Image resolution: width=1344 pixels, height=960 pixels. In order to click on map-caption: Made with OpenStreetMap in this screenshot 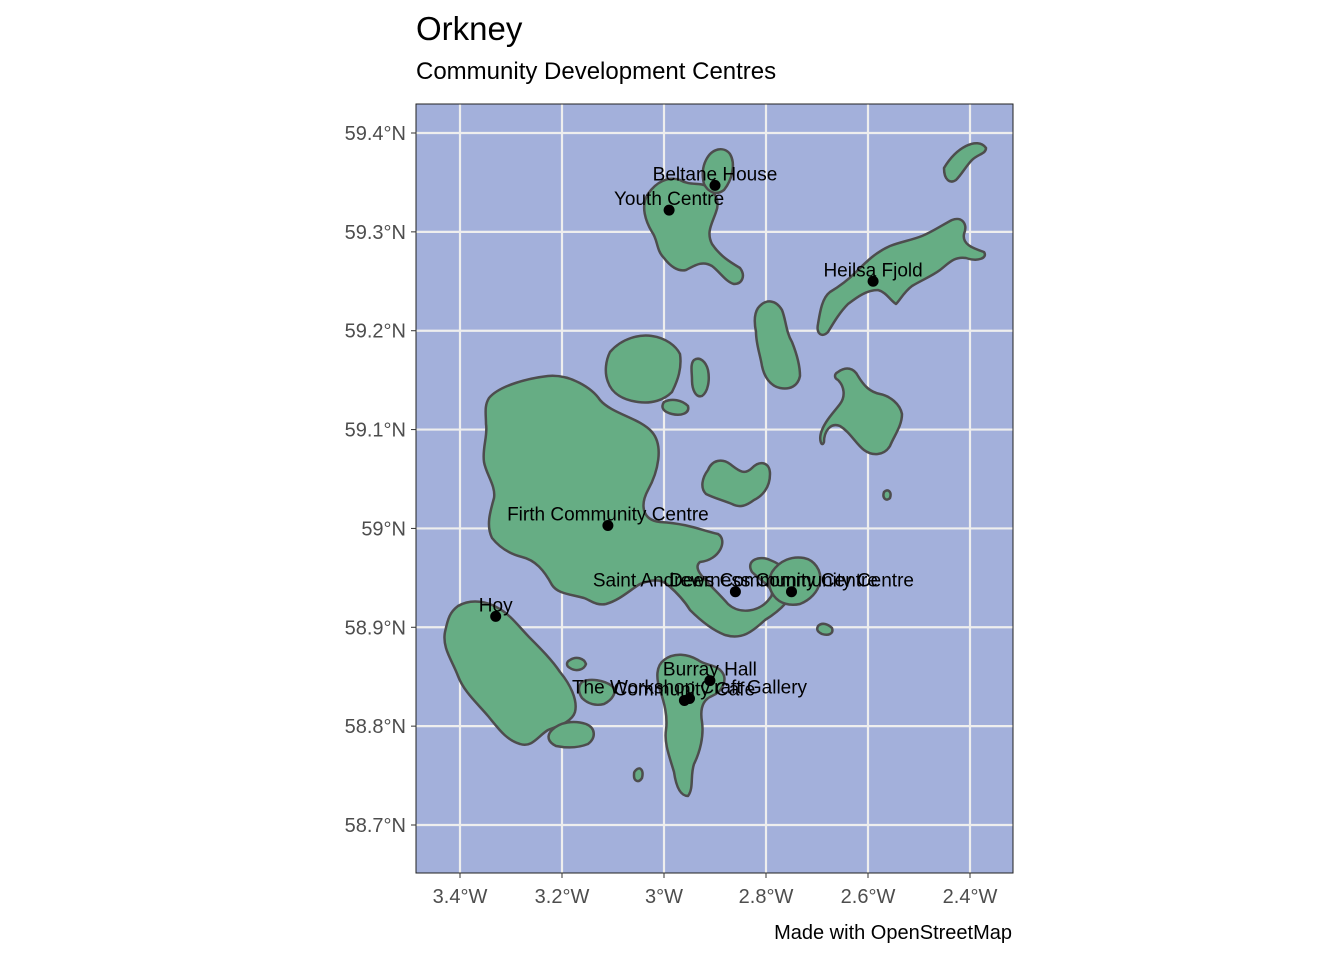, I will do `click(893, 933)`.